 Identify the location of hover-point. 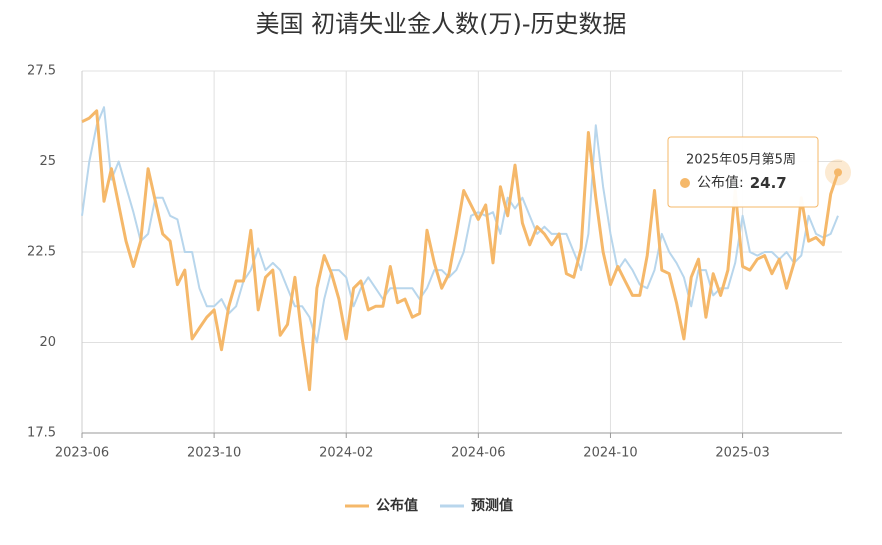
(838, 172).